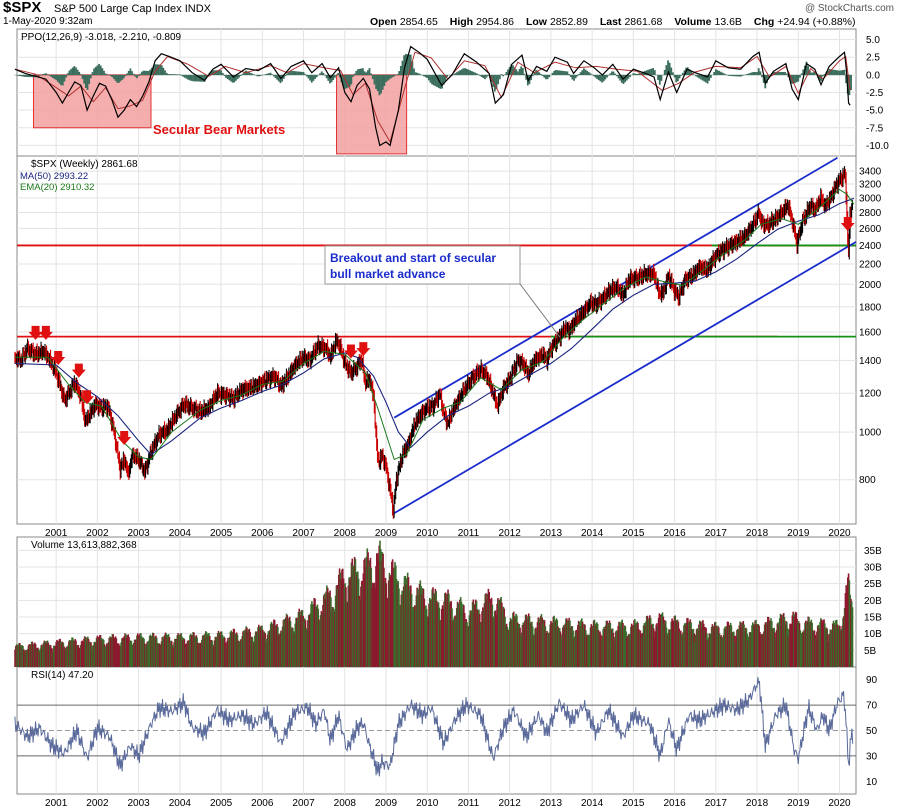  Describe the element at coordinates (432, 96) in the screenshot. I see `ppo-line` at that location.